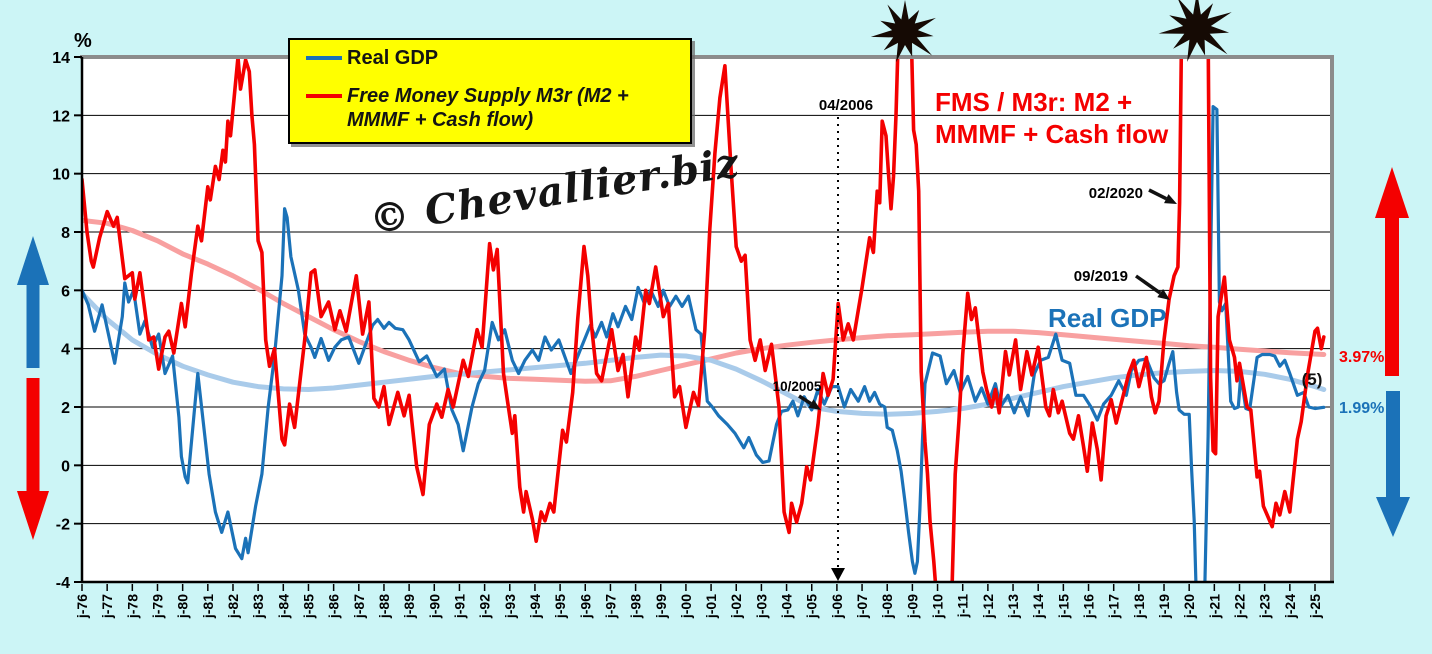 This screenshot has width=1432, height=654. I want to click on right-down-arrow-icon, so click(1393, 464).